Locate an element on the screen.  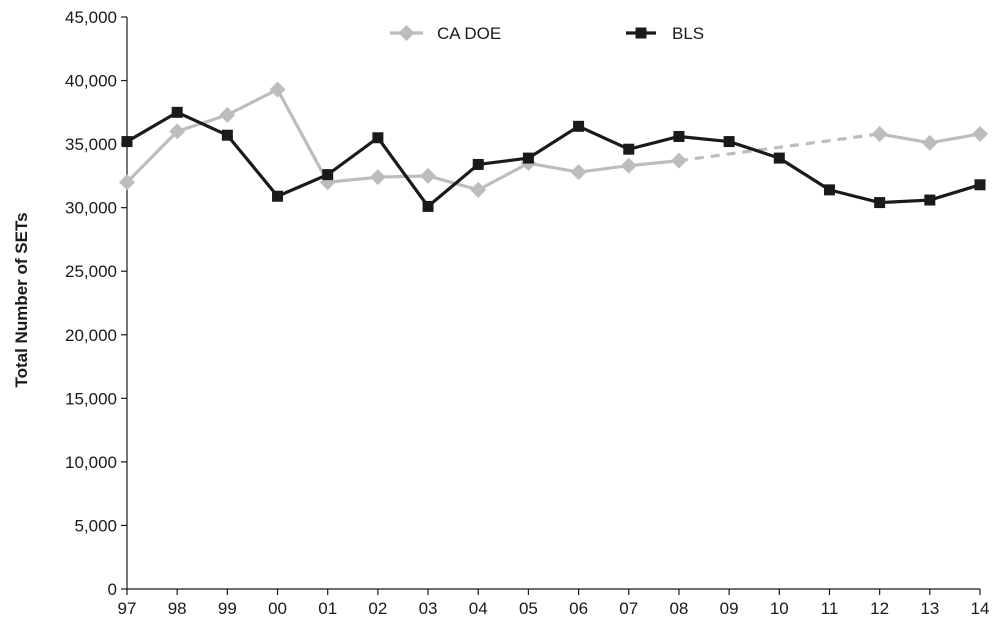
x-tick-label: 07 is located at coordinates (628, 608).